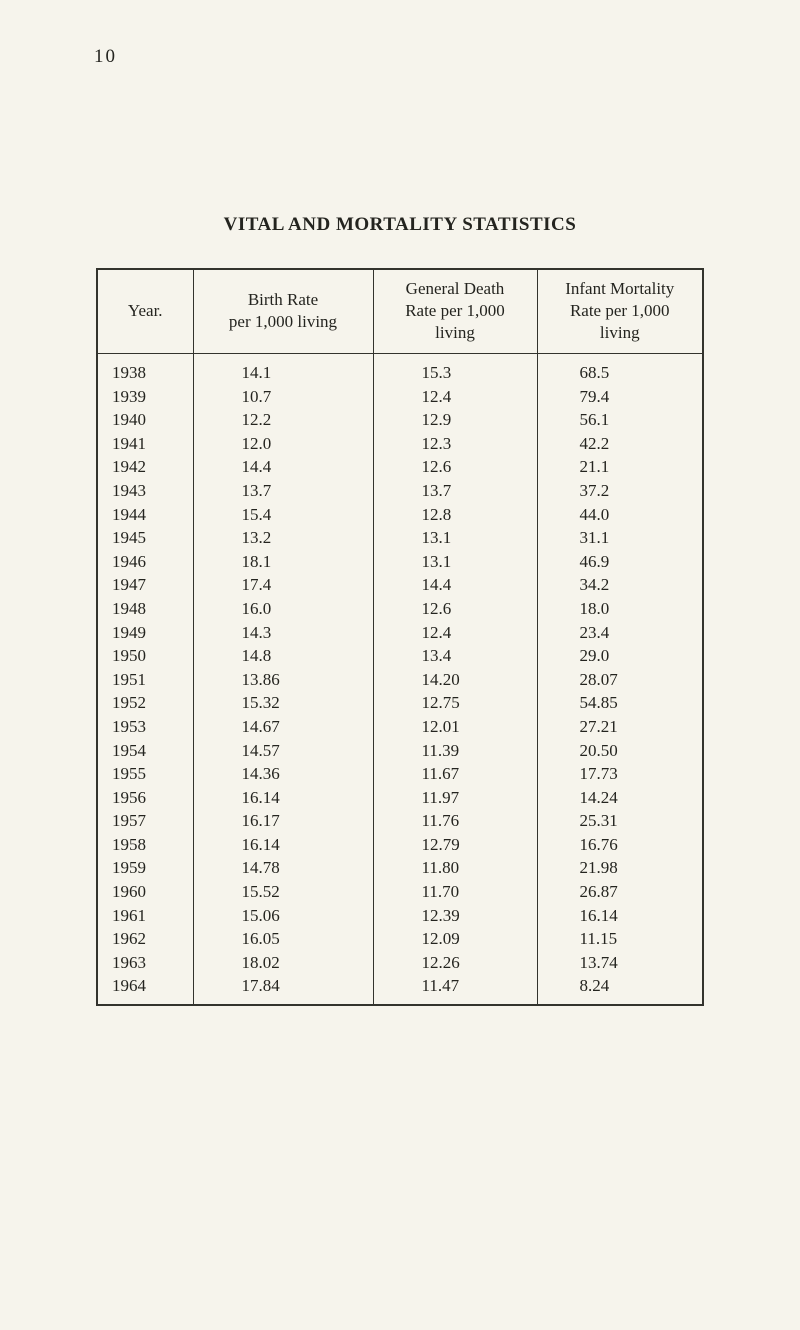 Image resolution: width=800 pixels, height=1330 pixels. What do you see at coordinates (455, 844) in the screenshot?
I see `death-rate-cell: 12.79` at bounding box center [455, 844].